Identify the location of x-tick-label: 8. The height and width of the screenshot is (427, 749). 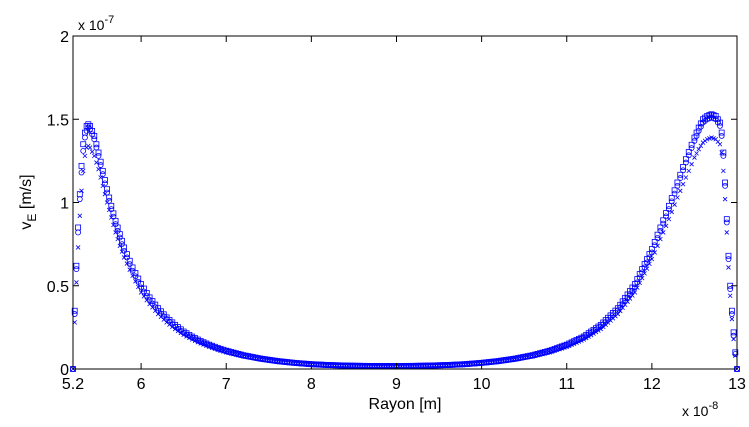
(311, 384).